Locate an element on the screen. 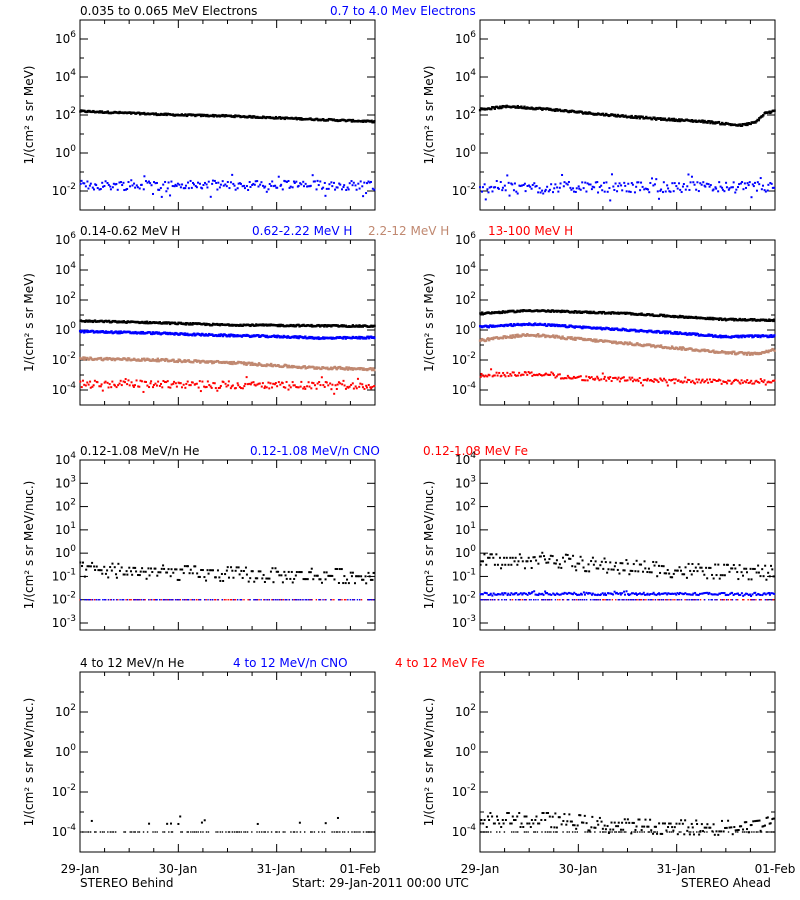  y-axis-label: 1/(cm² s sr MeV/nuc.) is located at coordinates (29, 545).